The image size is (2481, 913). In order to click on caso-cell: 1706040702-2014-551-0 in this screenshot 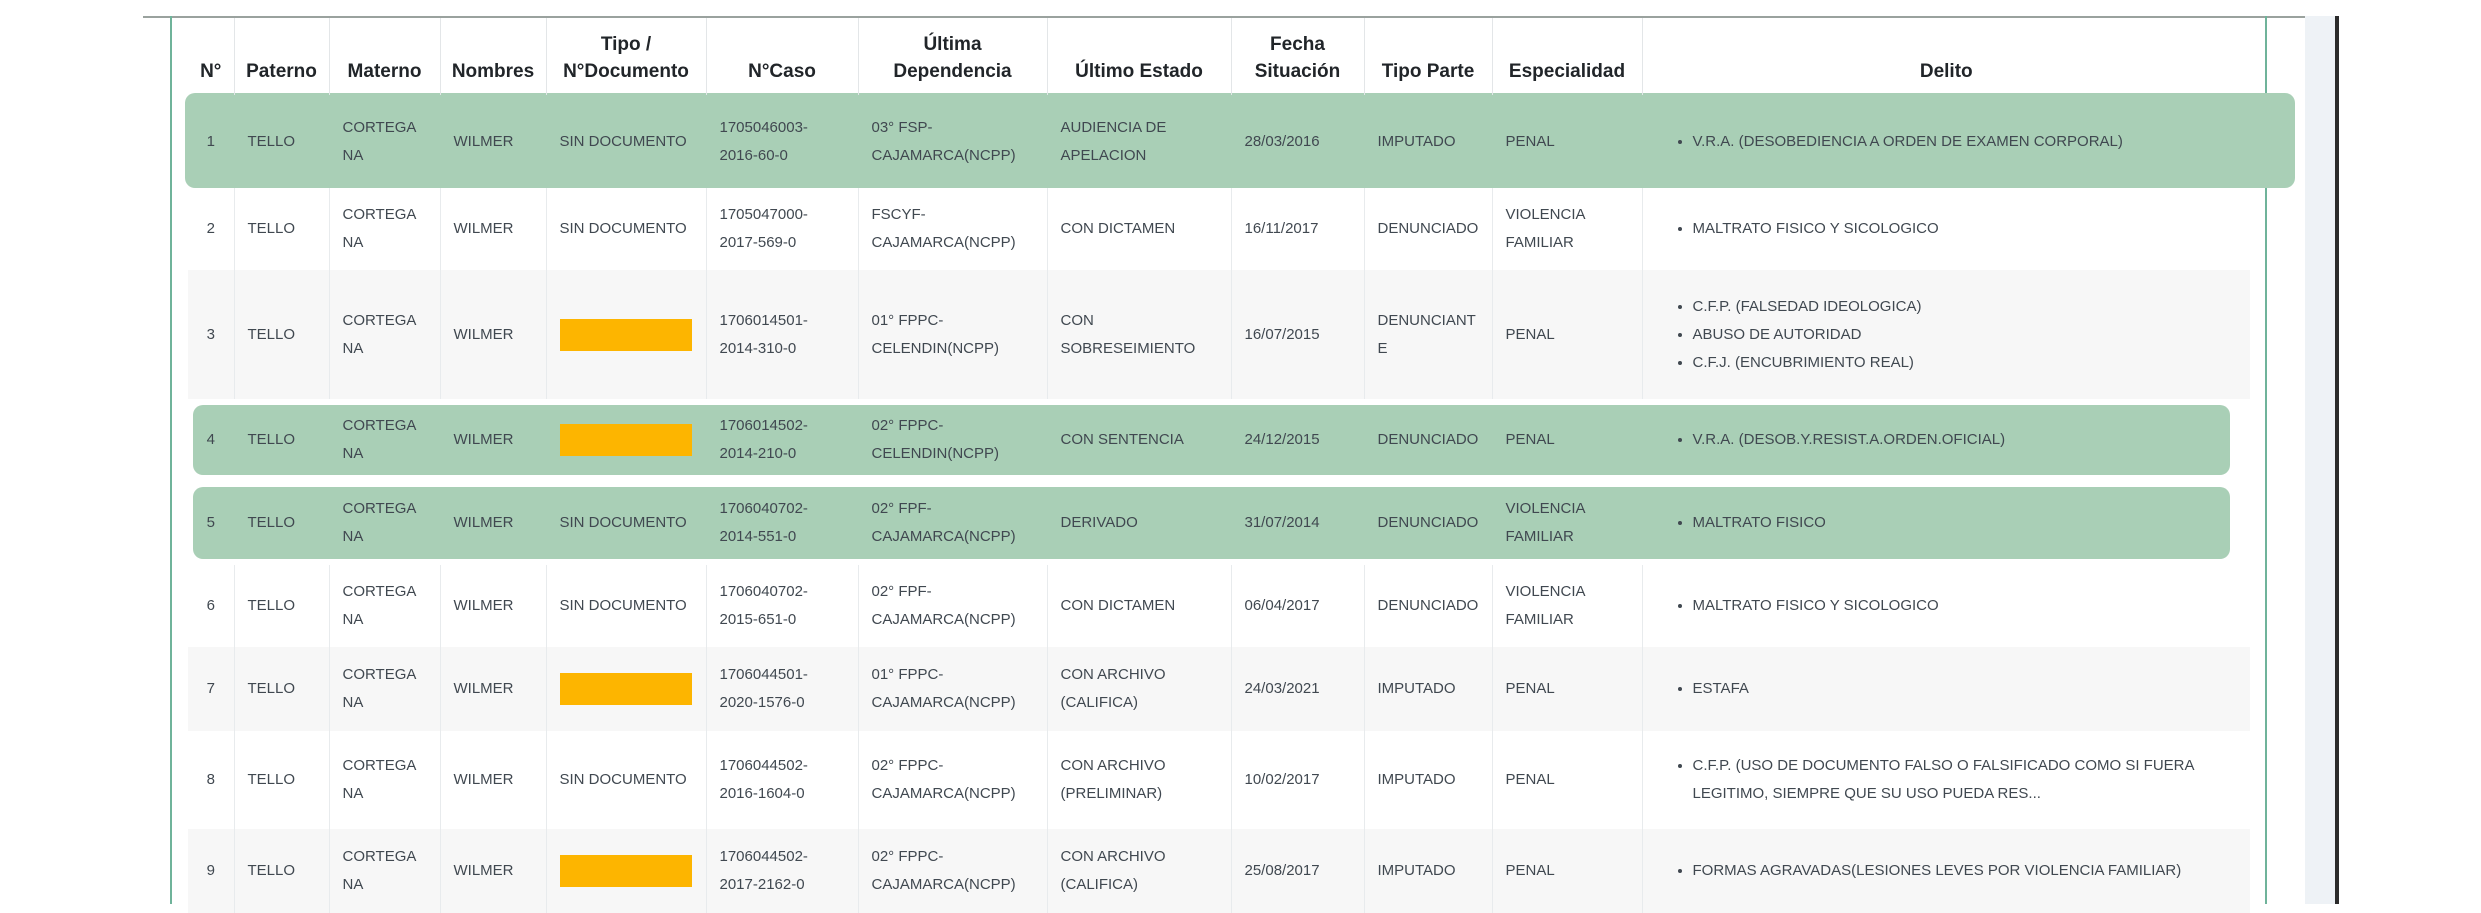, I will do `click(782, 523)`.